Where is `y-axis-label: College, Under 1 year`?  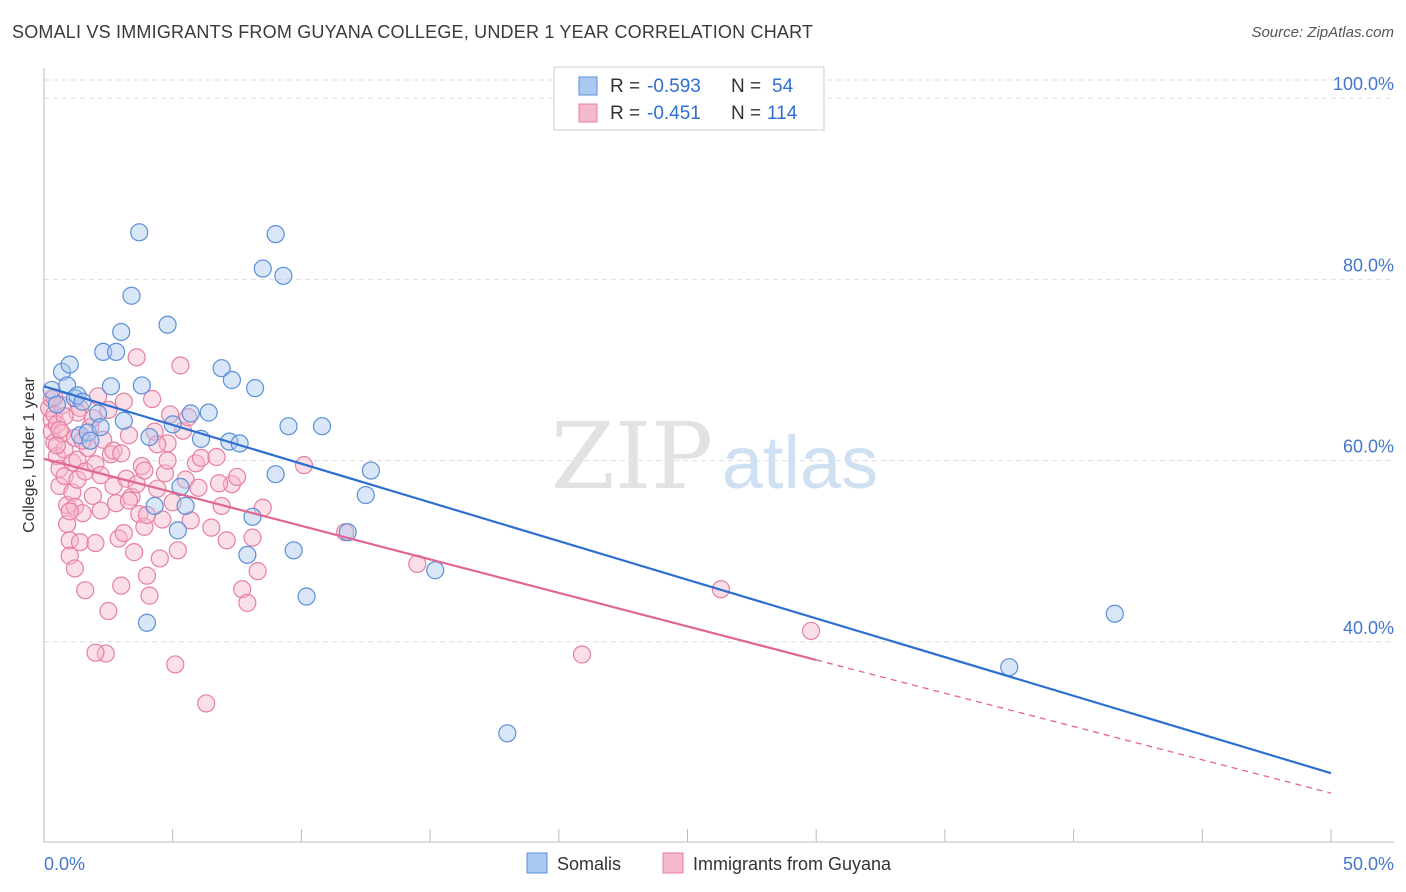 y-axis-label: College, Under 1 year is located at coordinates (29, 455).